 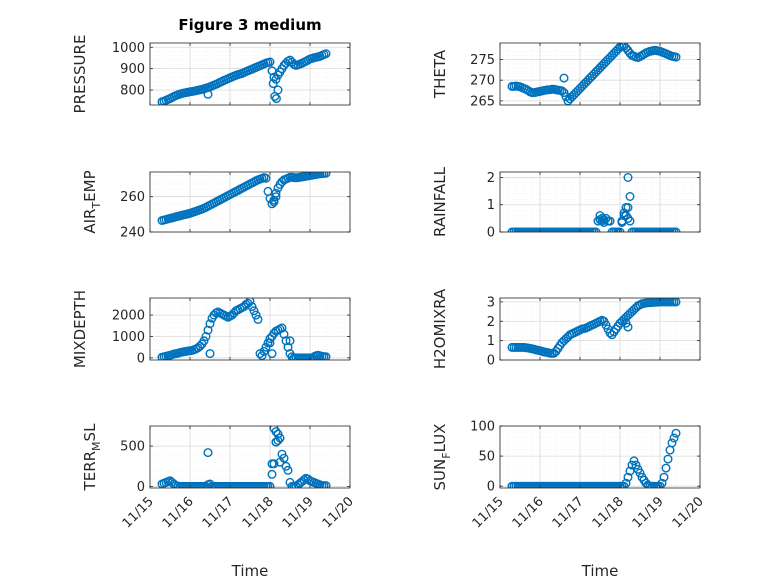 I want to click on y-tick-label: 270, so click(x=482, y=81).